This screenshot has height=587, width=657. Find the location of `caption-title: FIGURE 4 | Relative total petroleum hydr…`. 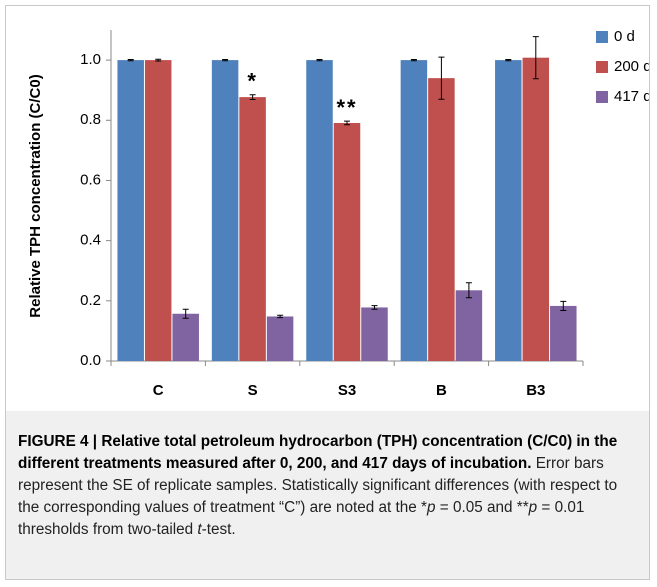

caption-title: FIGURE 4 | Relative total petroleum hydr… is located at coordinates (318, 452).